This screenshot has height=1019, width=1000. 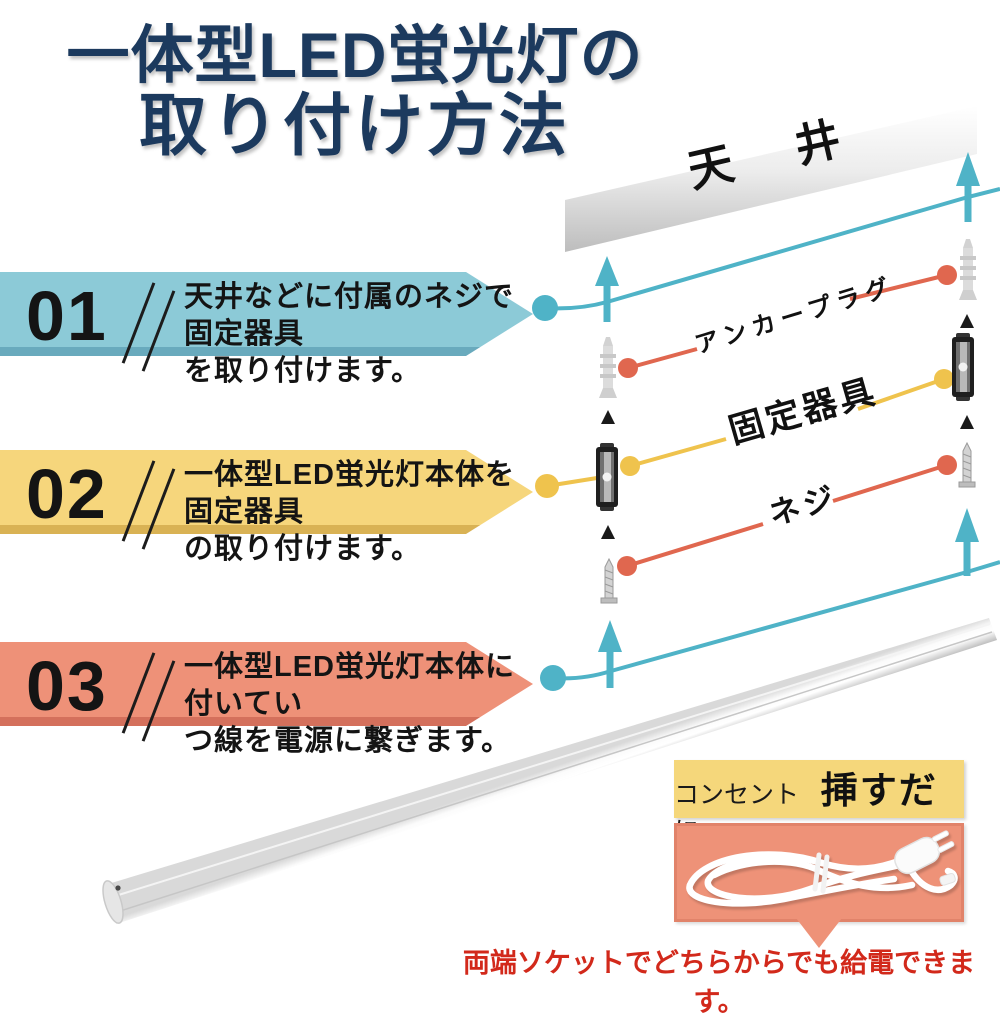 I want to click on step-02-text-line1: 一体型LED蛍光灯本体を固定器具, so click(x=350, y=493).